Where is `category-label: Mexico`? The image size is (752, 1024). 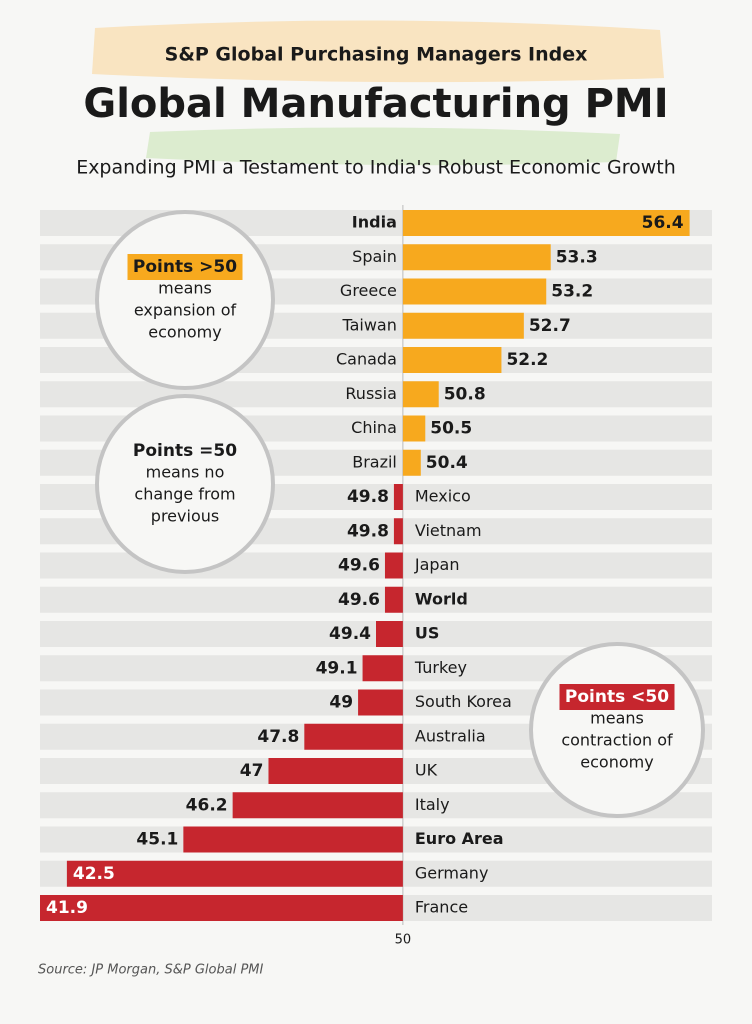 category-label: Mexico is located at coordinates (443, 496).